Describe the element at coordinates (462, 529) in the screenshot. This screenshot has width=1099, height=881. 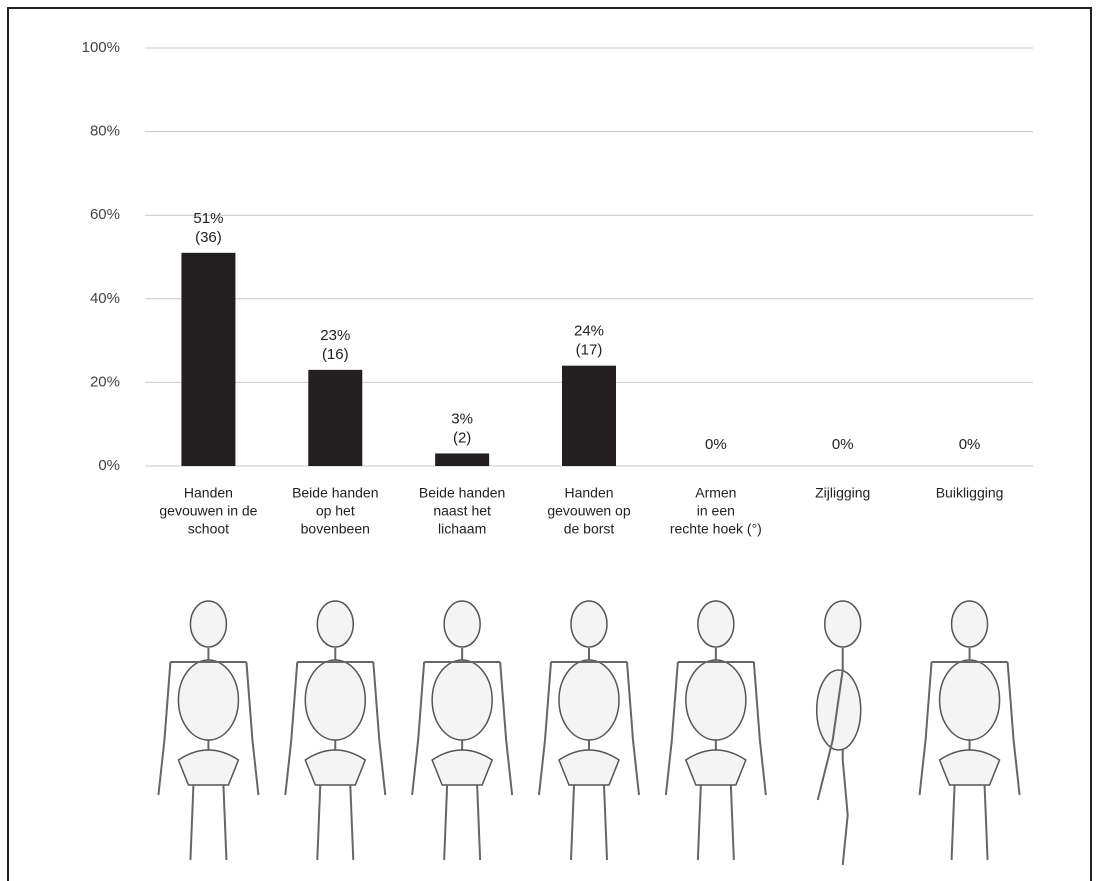
I see `x-tick-label: lichaam` at that location.